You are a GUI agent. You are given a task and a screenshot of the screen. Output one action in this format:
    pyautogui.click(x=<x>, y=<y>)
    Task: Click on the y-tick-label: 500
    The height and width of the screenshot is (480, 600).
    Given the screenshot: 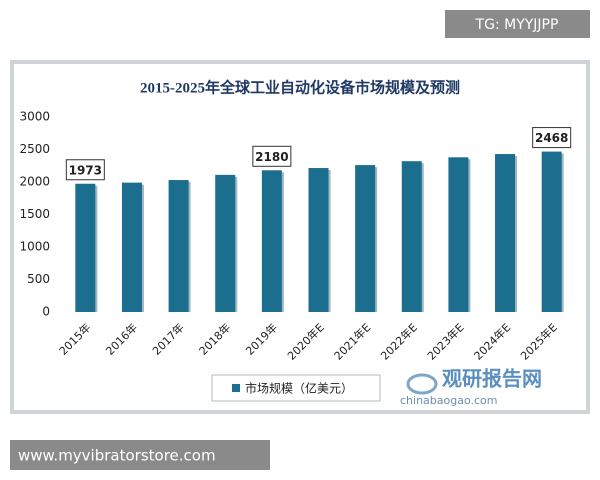 What is the action you would take?
    pyautogui.click(x=38, y=279)
    